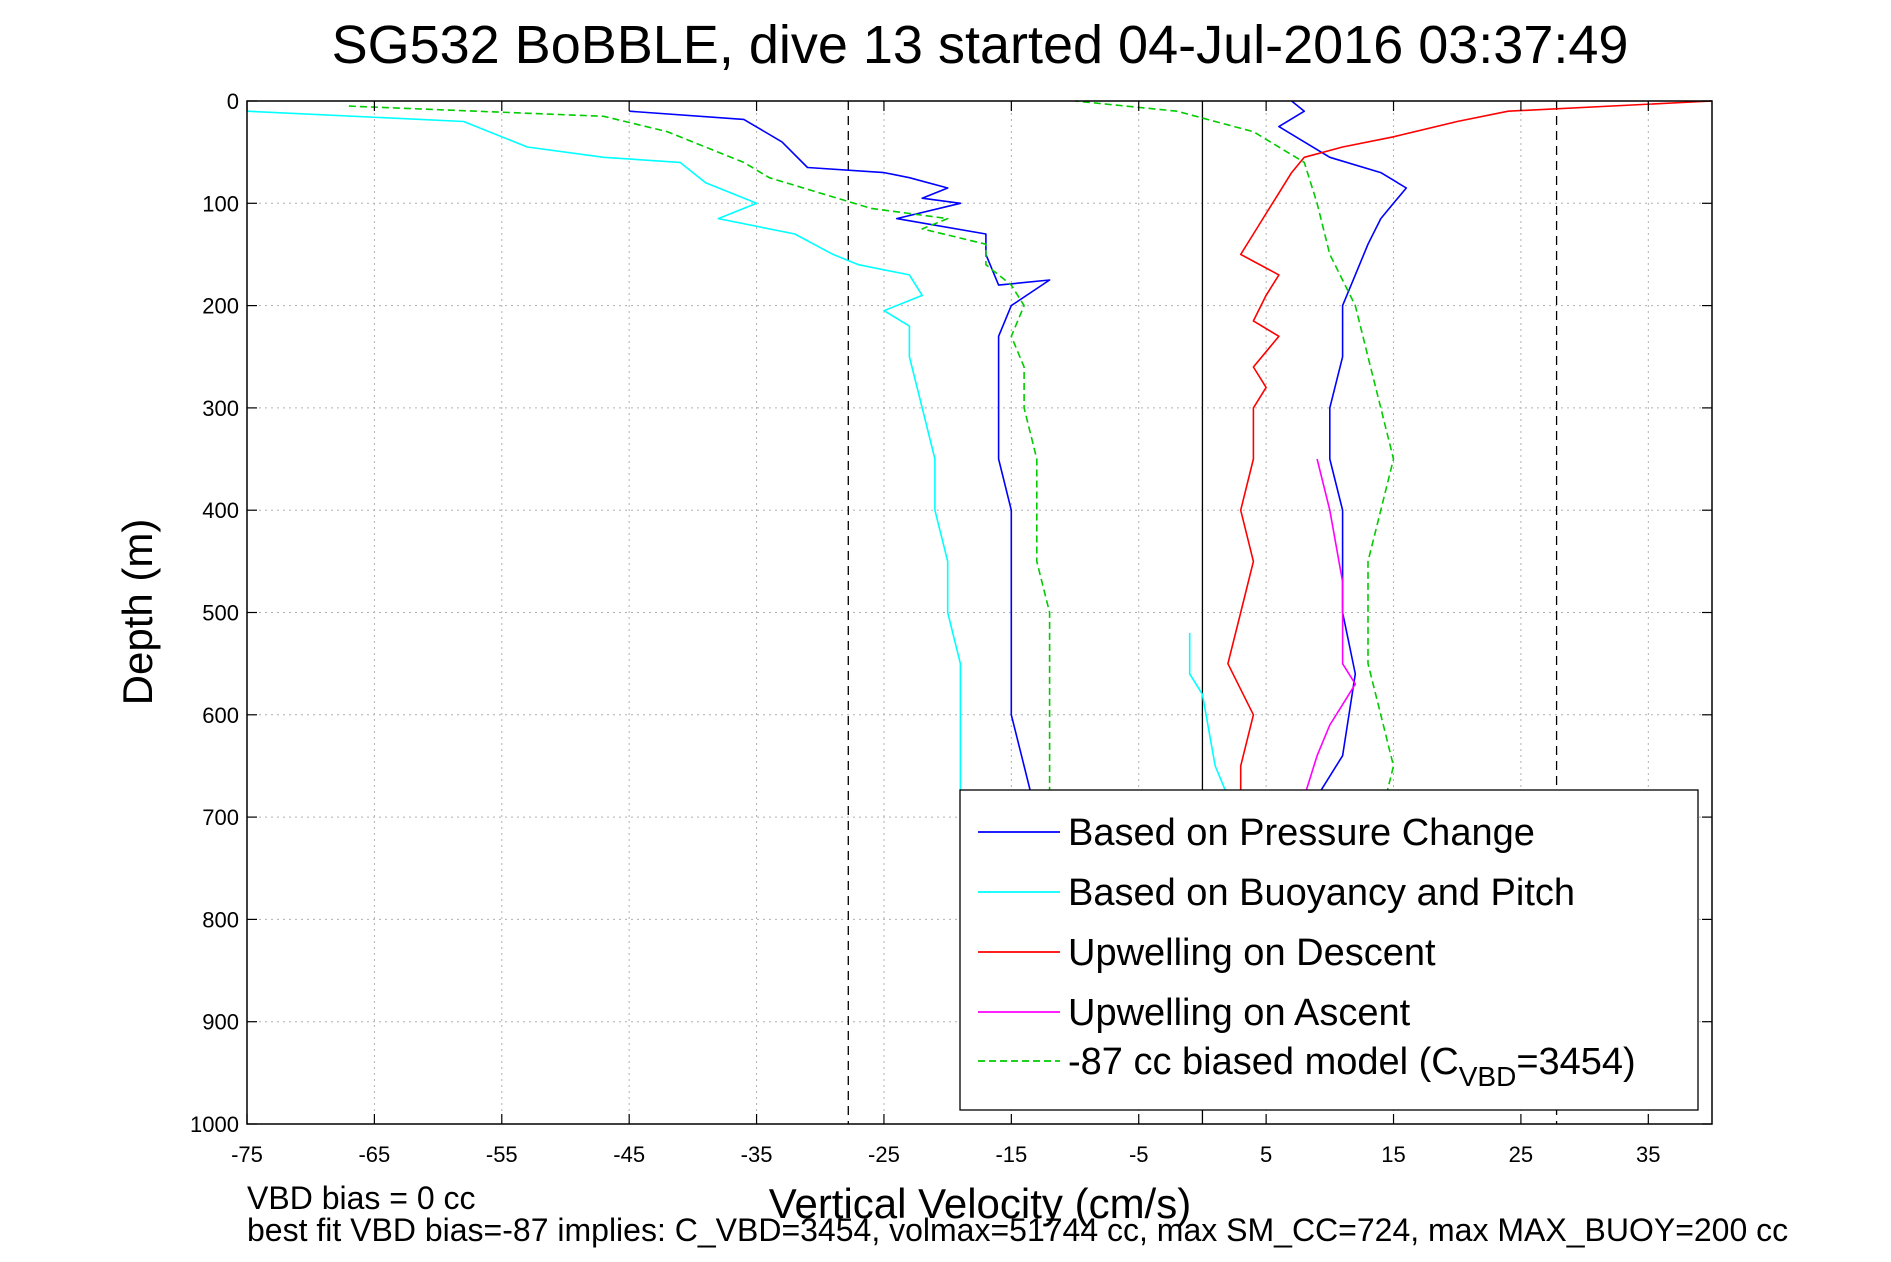 Image resolution: width=1891 pixels, height=1262 pixels. I want to click on legend-label: Based on Buoyancy and Pitch, so click(1321, 893).